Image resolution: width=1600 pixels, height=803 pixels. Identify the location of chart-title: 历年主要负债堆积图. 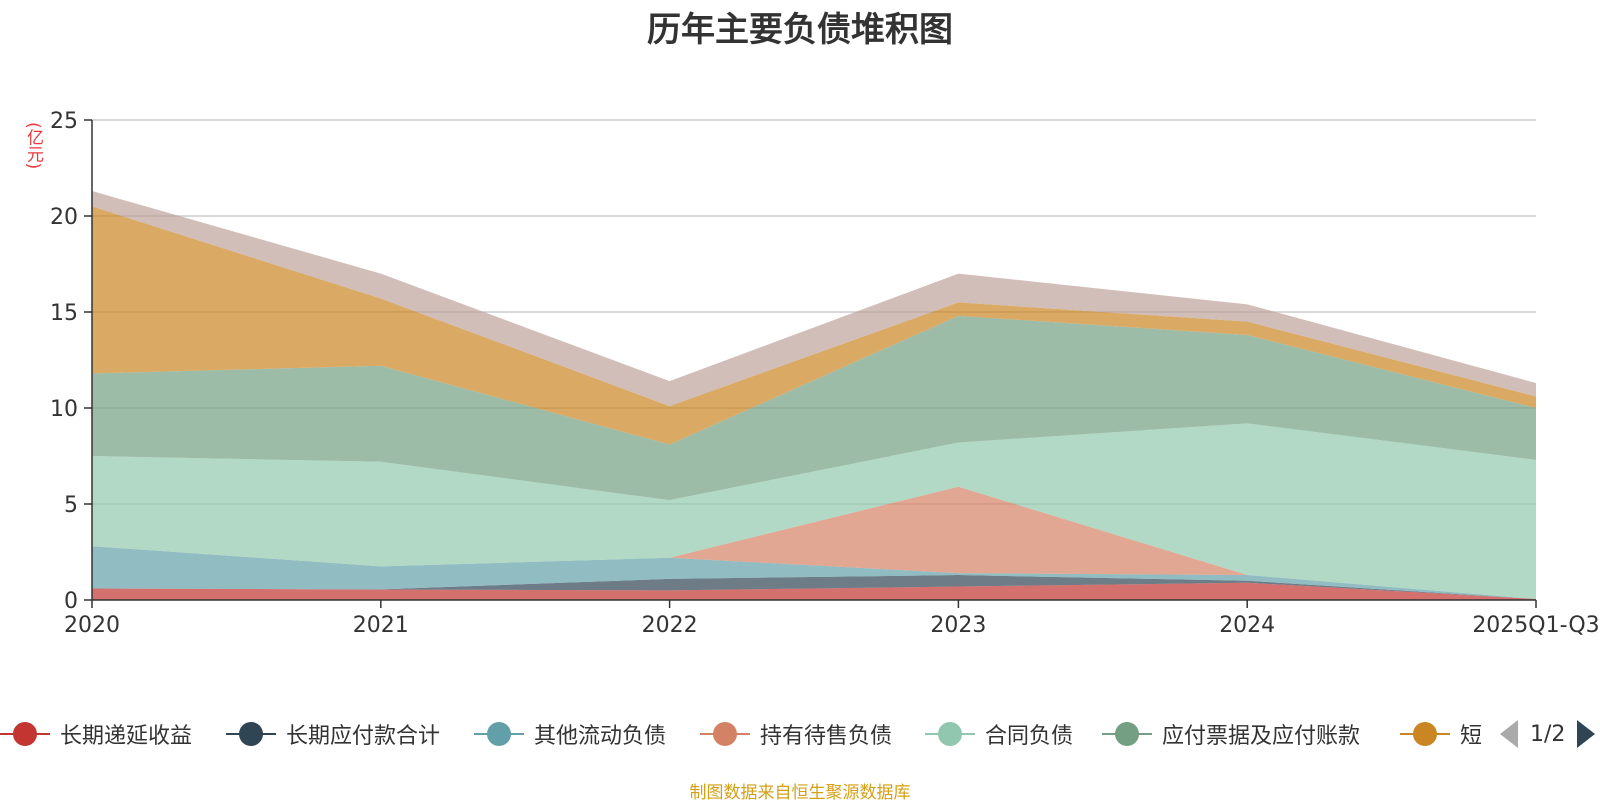
(800, 30).